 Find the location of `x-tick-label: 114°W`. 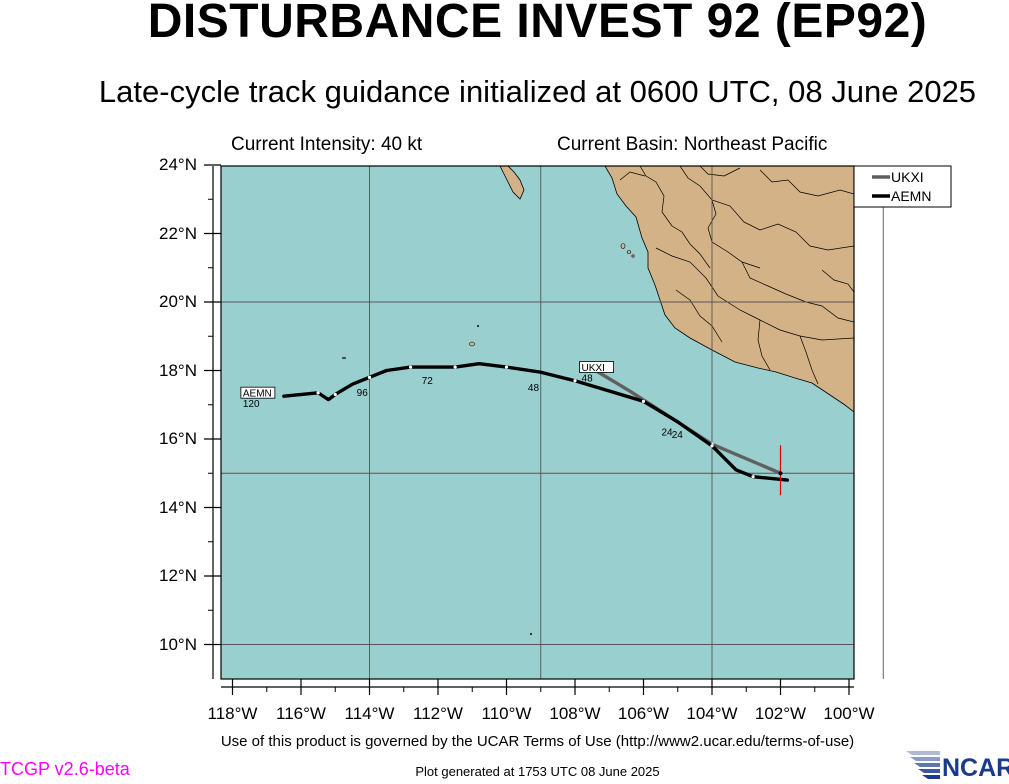

x-tick-label: 114°W is located at coordinates (369, 713).